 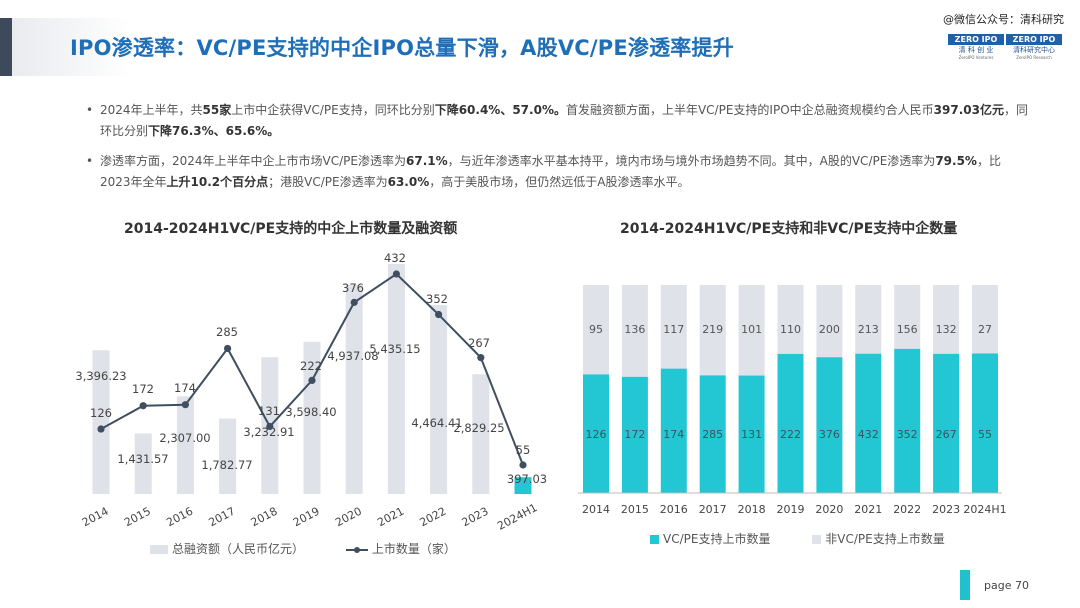 I want to click on count-value-label: 352, so click(x=437, y=299).